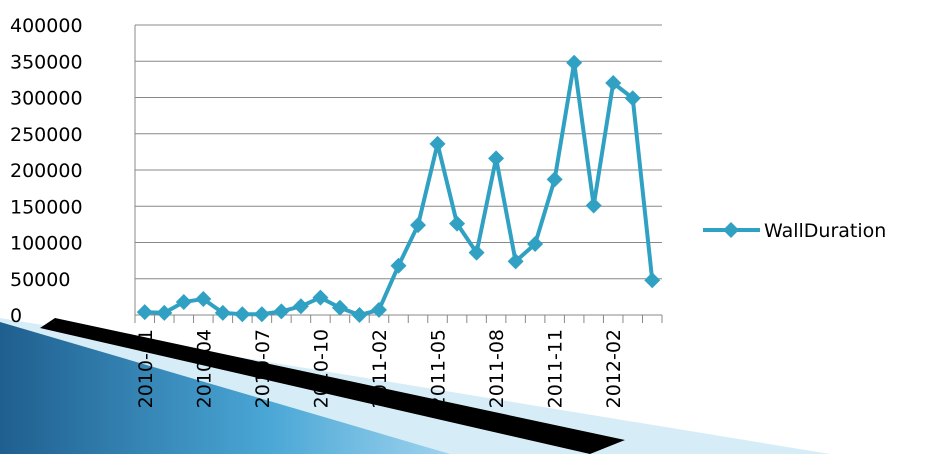 This screenshot has height=454, width=929. Describe the element at coordinates (46, 99) in the screenshot. I see `y-tick-label: 300000` at that location.